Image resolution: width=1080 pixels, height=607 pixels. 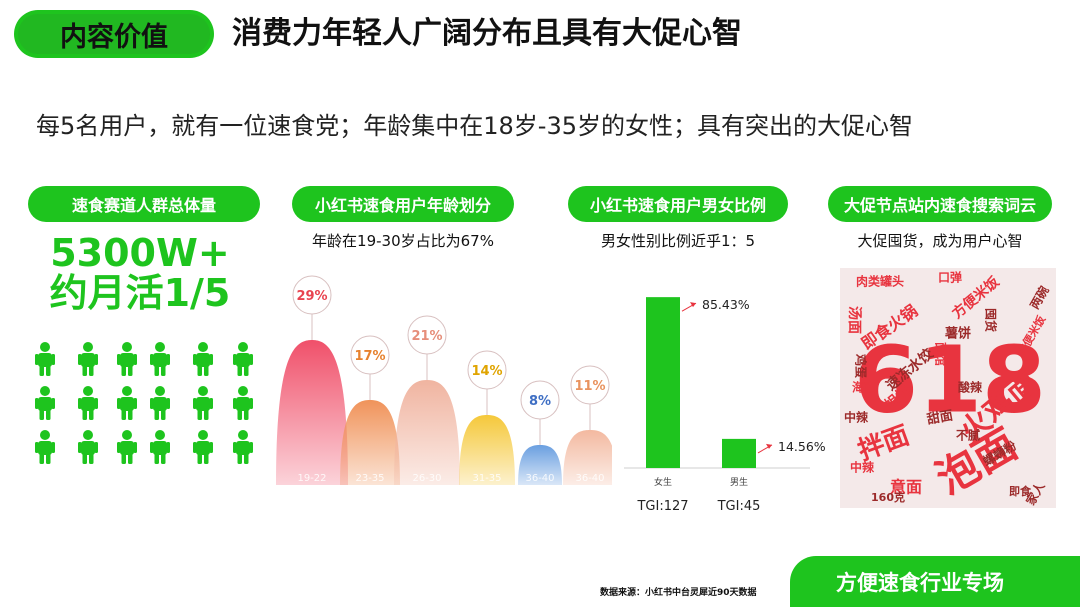 I want to click on gender-category-label: 男生, so click(x=739, y=482).